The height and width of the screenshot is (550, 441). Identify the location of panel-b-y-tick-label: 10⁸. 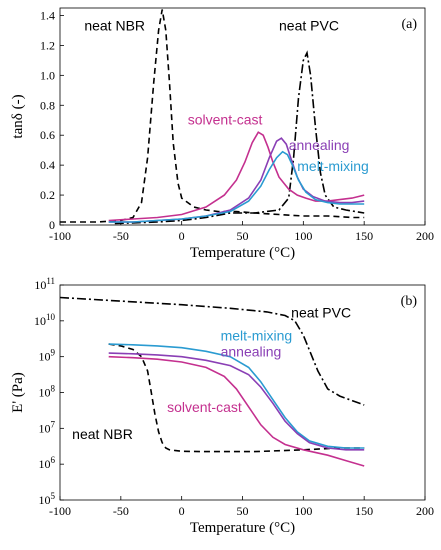
(47, 392).